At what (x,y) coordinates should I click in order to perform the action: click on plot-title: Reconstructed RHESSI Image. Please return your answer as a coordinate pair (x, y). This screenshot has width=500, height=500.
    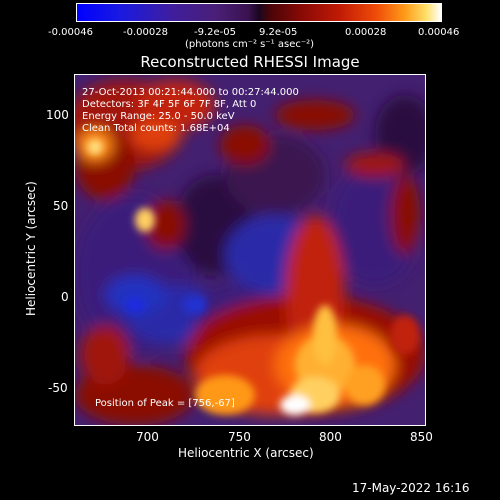
    Looking at the image, I should click on (250, 62).